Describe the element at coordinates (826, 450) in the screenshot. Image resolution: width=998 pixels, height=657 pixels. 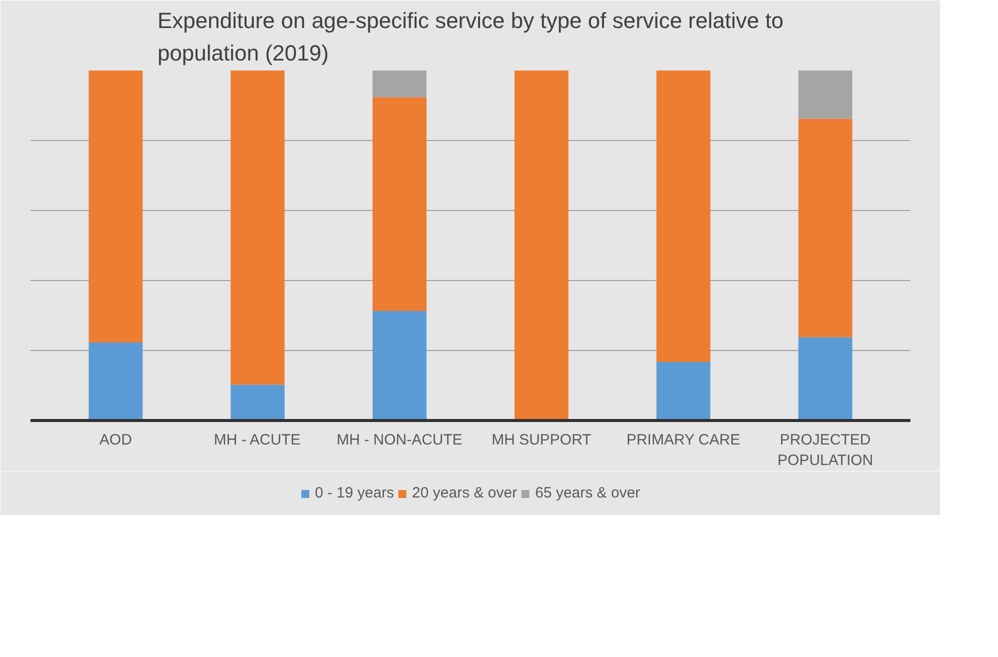
I see `x-tick-label: PROJECTED POPULATION` at that location.